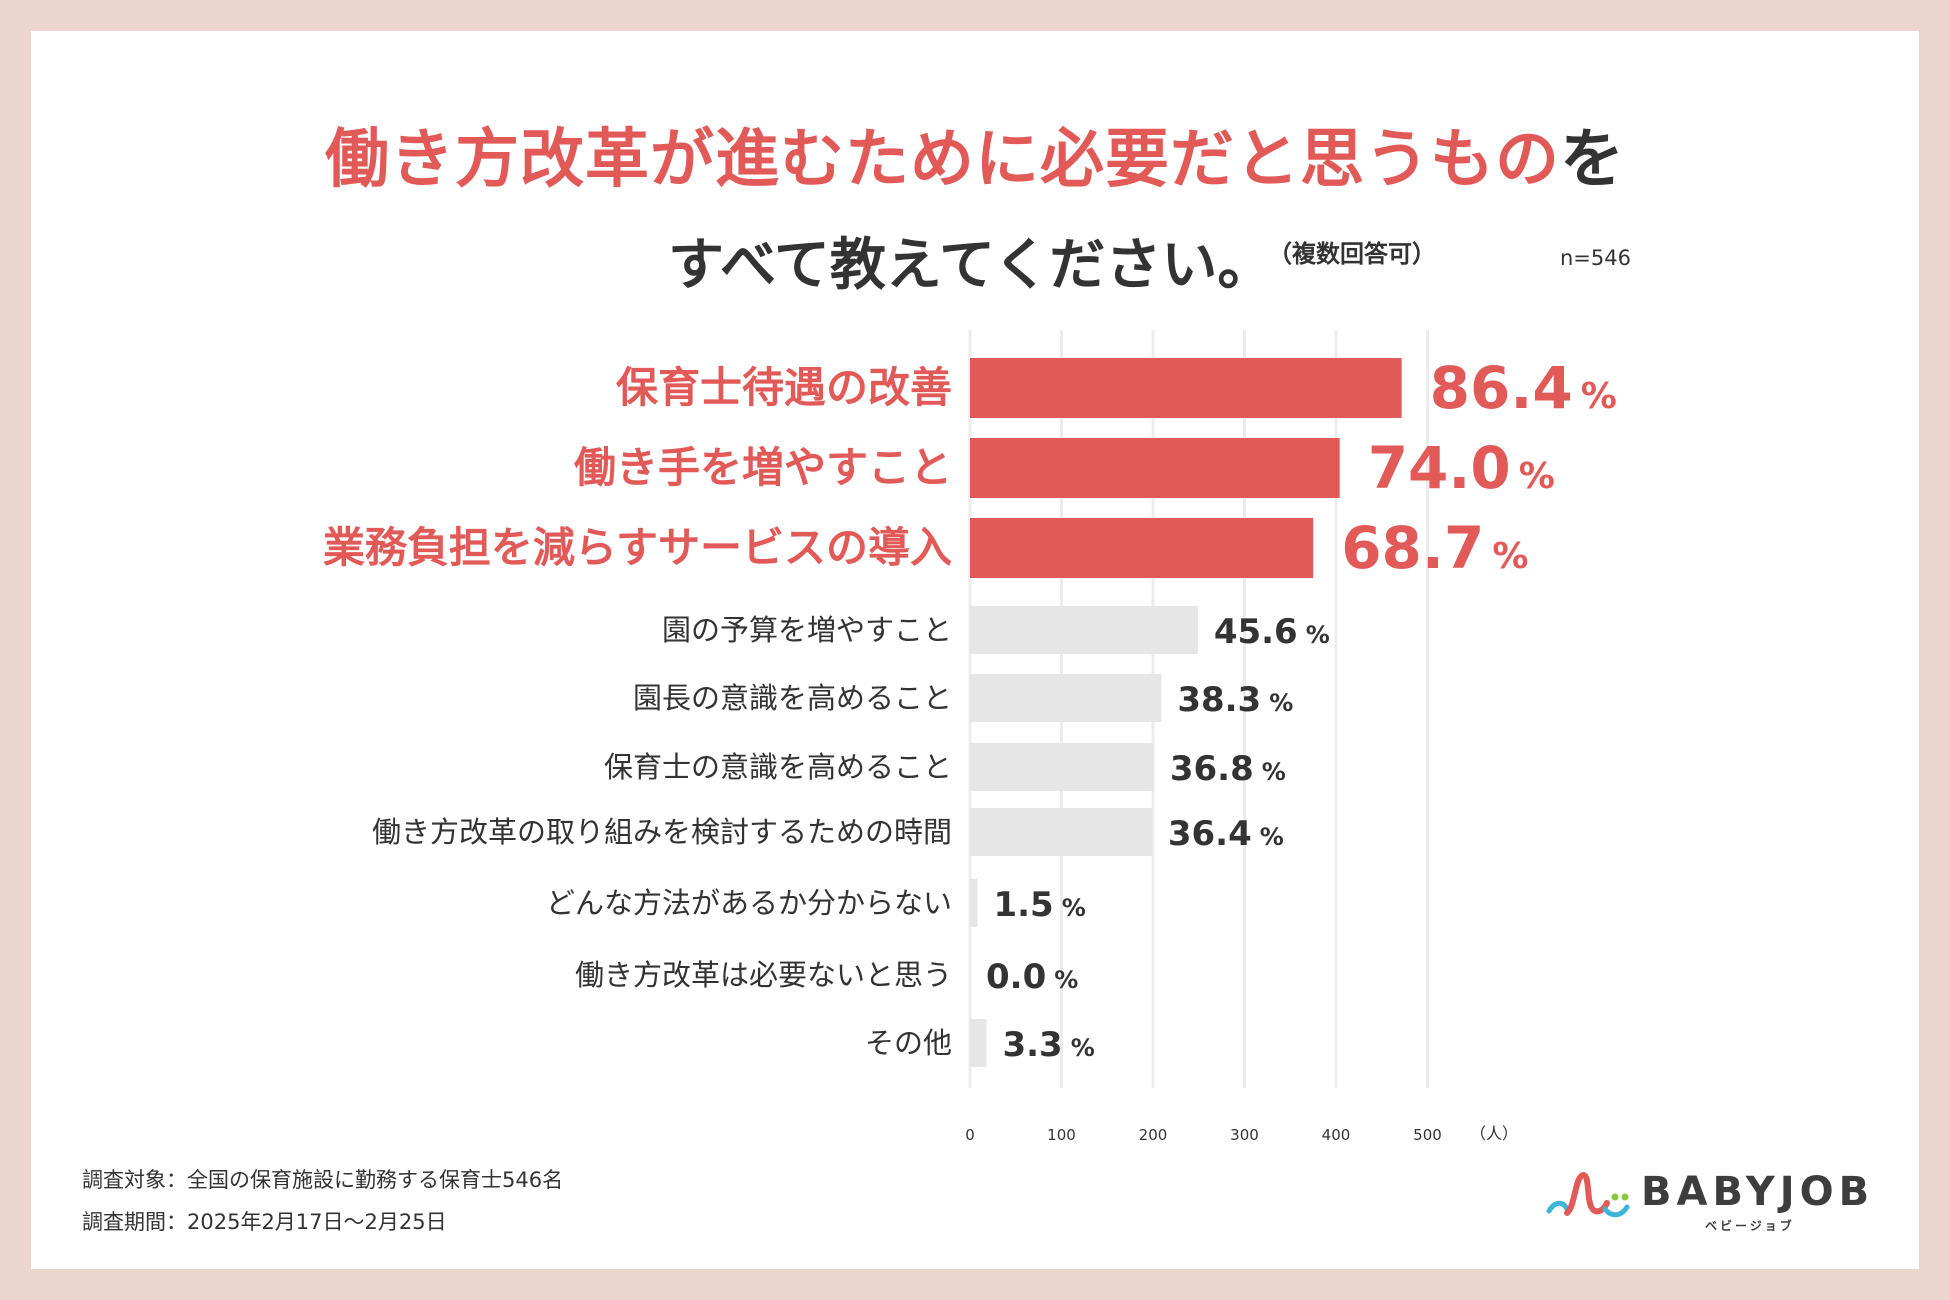 Image resolution: width=1950 pixels, height=1300 pixels. I want to click on value-label: 36.4, so click(1210, 834).